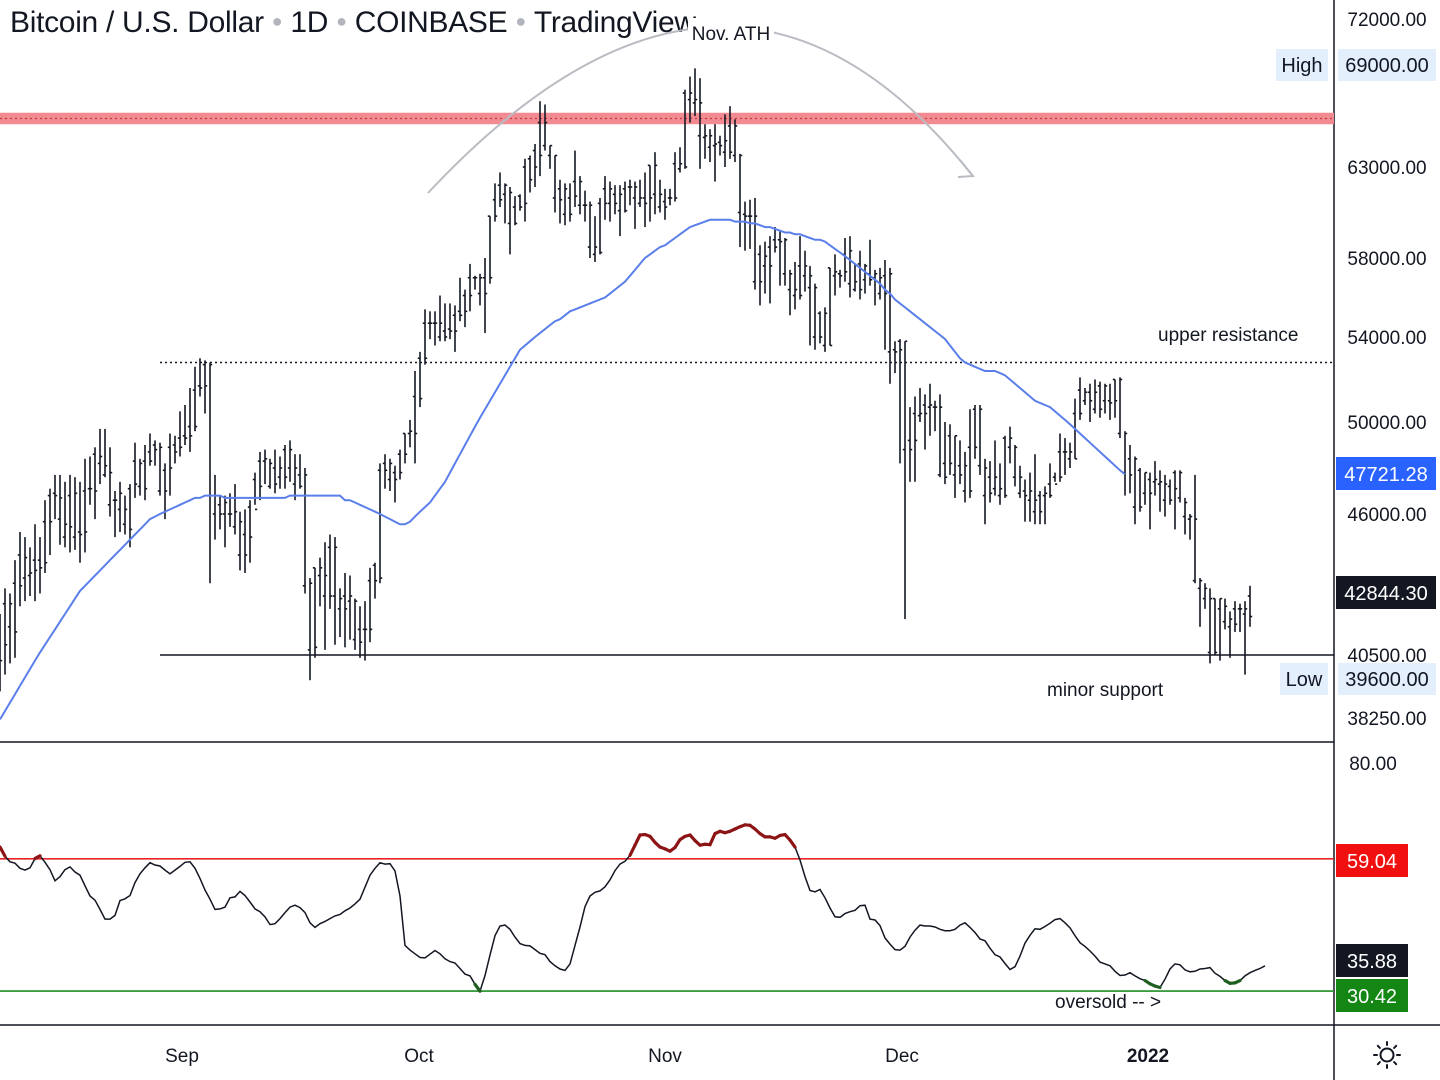  What do you see at coordinates (1386, 656) in the screenshot?
I see `price-tick-label: 40500.00` at bounding box center [1386, 656].